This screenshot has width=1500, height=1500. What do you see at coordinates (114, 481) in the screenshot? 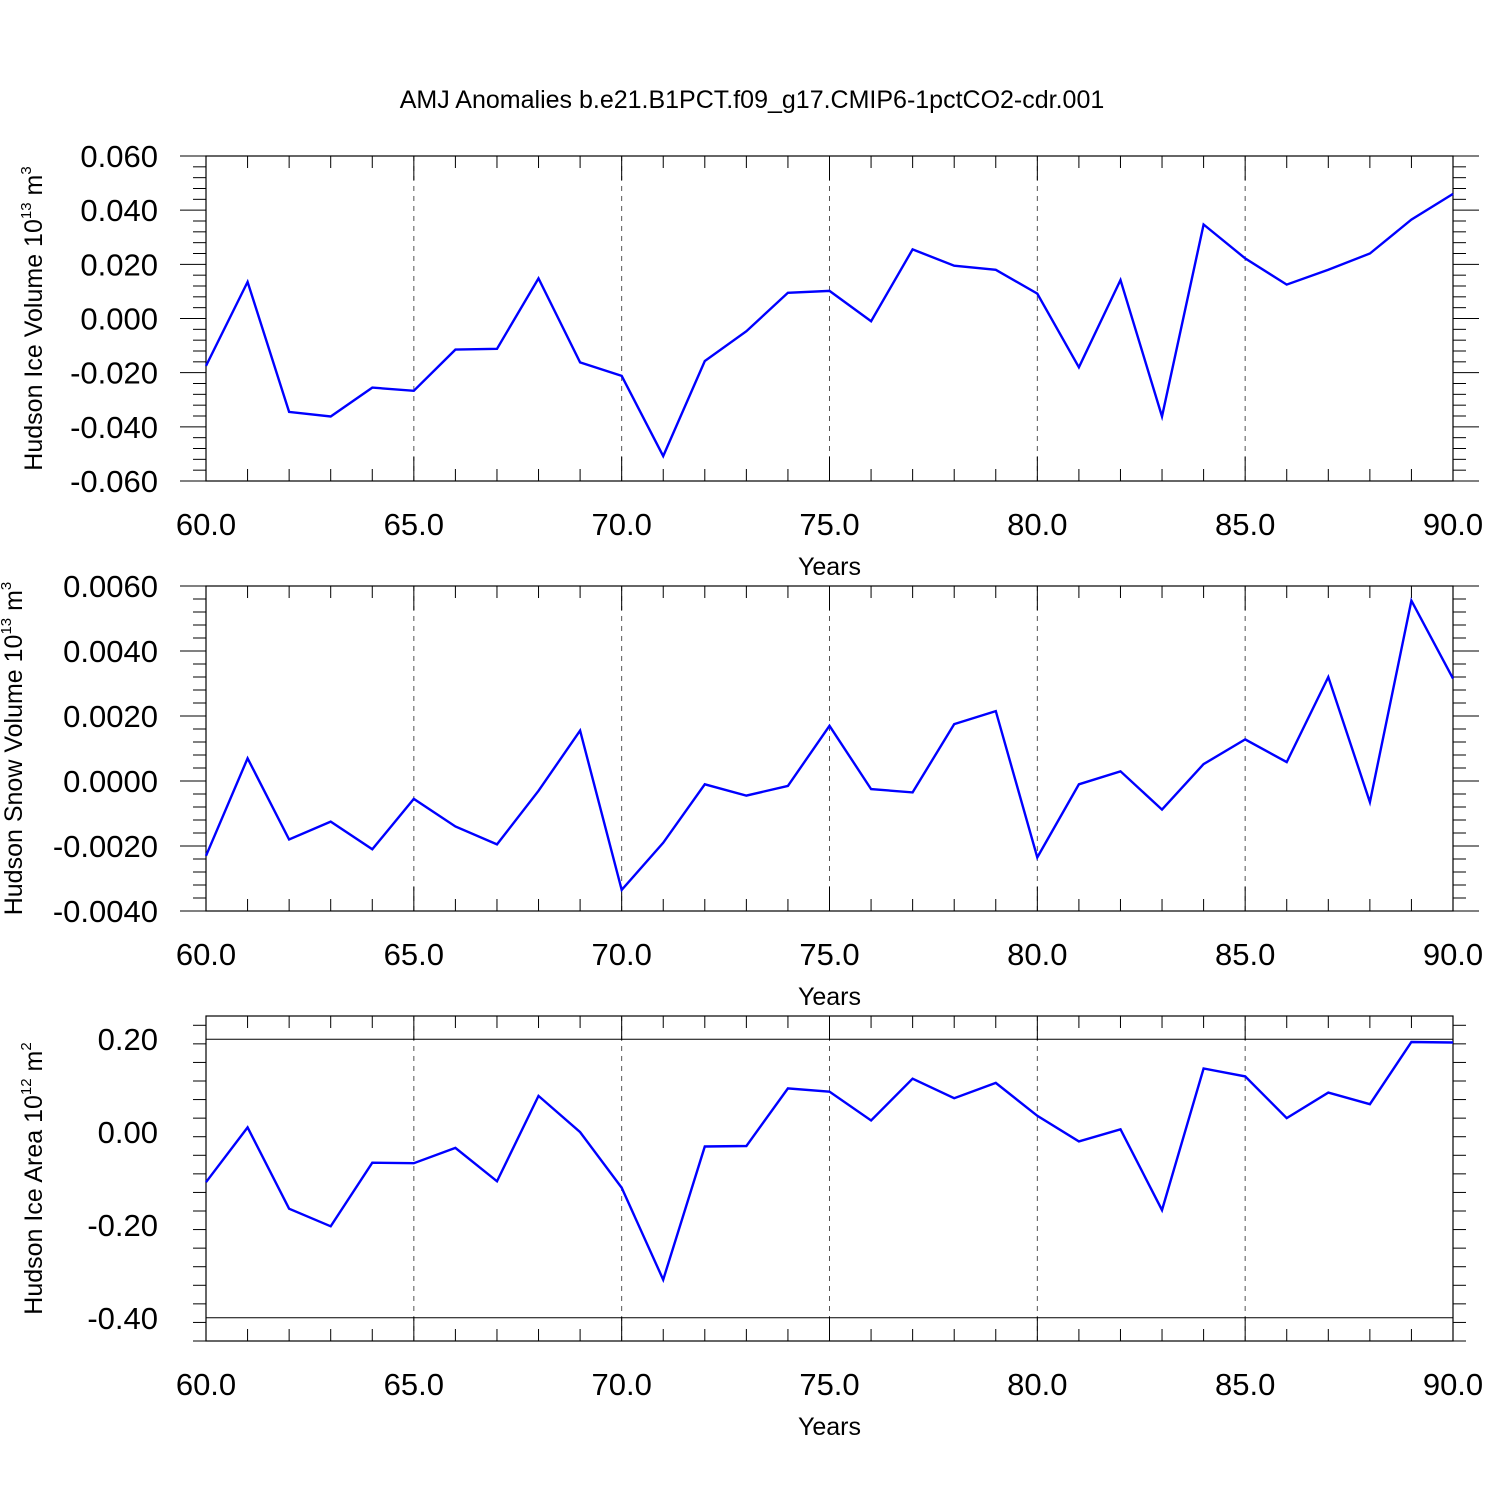
I see `y-tick-label: -0.060` at bounding box center [114, 481].